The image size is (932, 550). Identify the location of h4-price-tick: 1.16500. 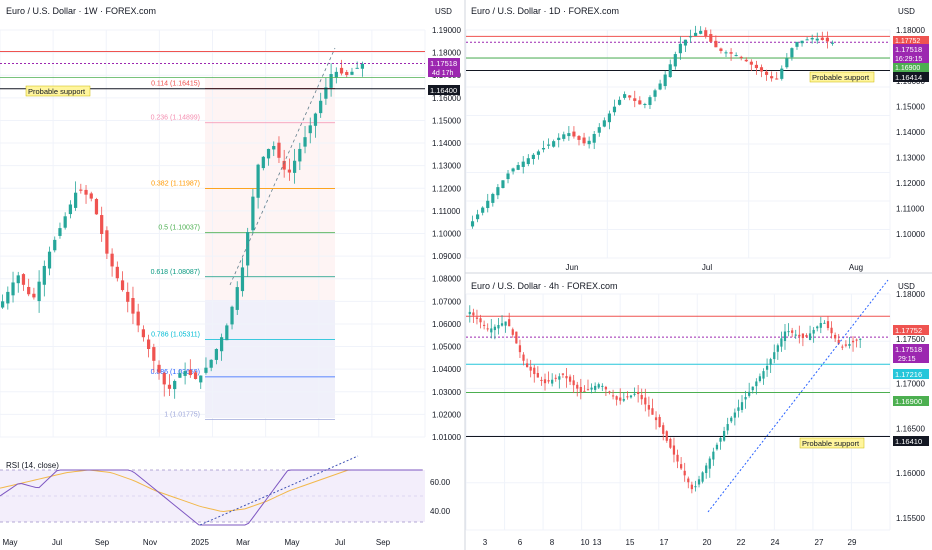
(910, 428).